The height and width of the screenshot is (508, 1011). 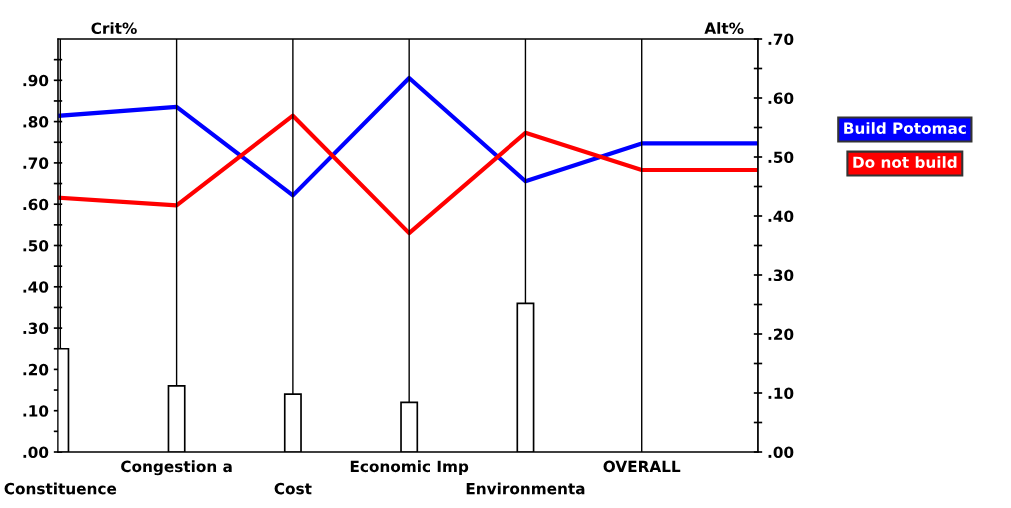 What do you see at coordinates (525, 488) in the screenshot?
I see `x-tick-label: Environmenta` at bounding box center [525, 488].